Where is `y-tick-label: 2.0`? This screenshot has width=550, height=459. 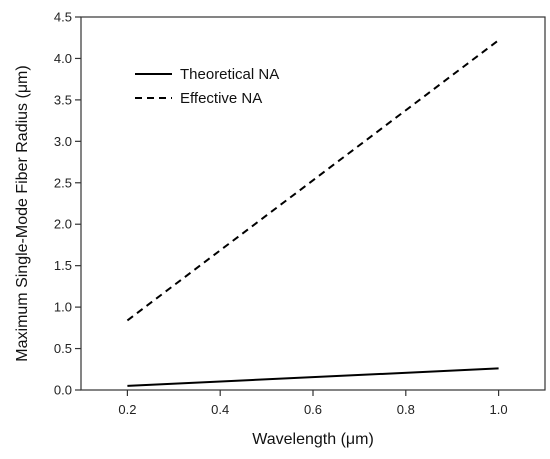
y-tick-label: 2.0 is located at coordinates (63, 224).